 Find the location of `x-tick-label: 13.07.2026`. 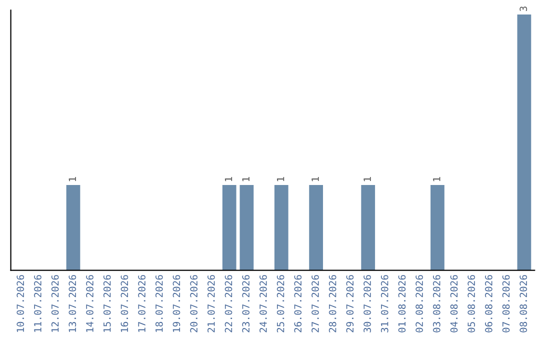

x-tick-label: 13.07.2026 is located at coordinates (72, 303).